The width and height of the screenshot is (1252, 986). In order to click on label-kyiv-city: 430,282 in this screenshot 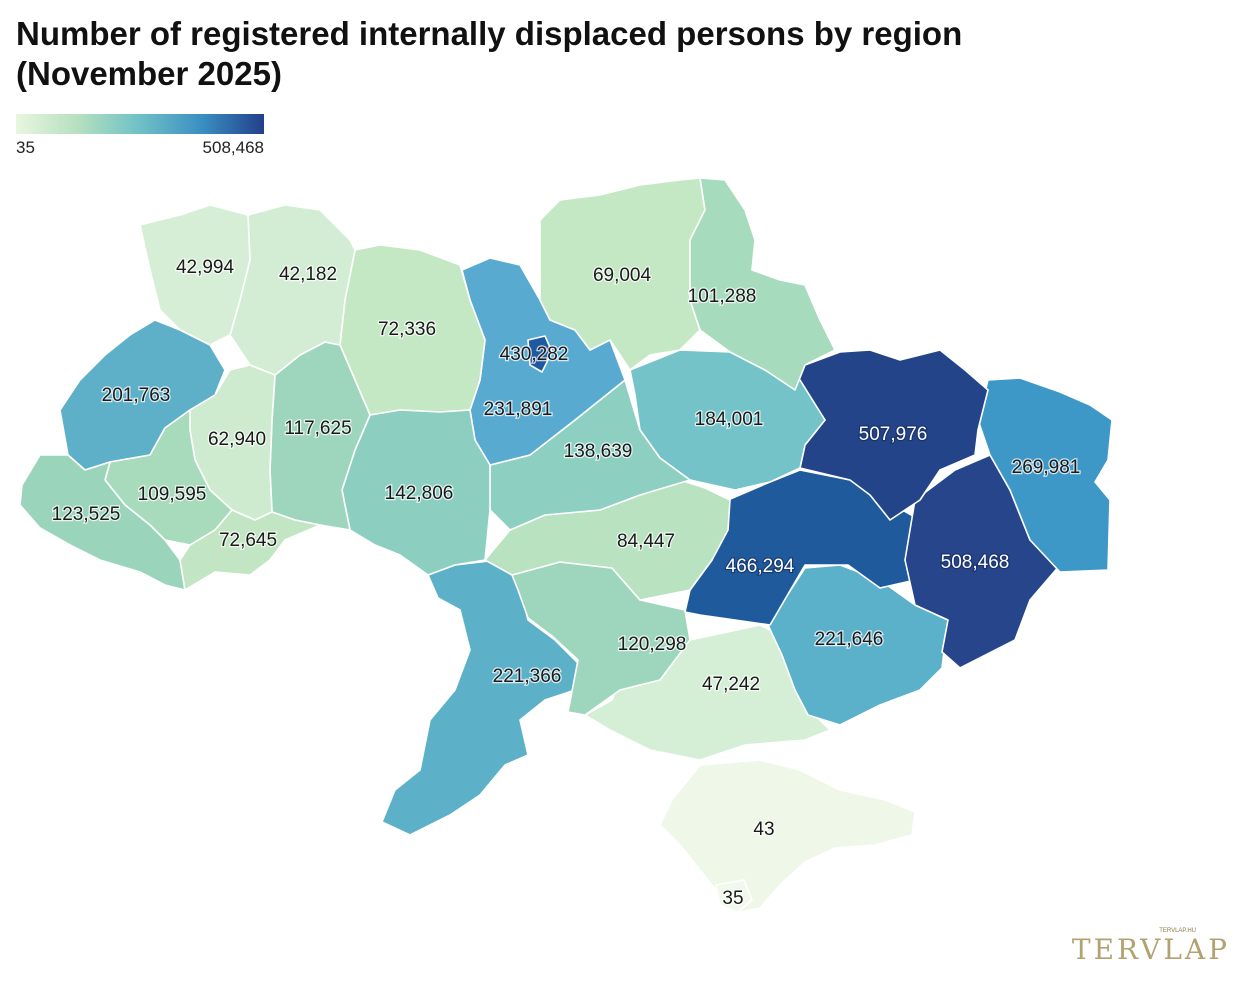, I will do `click(534, 354)`.